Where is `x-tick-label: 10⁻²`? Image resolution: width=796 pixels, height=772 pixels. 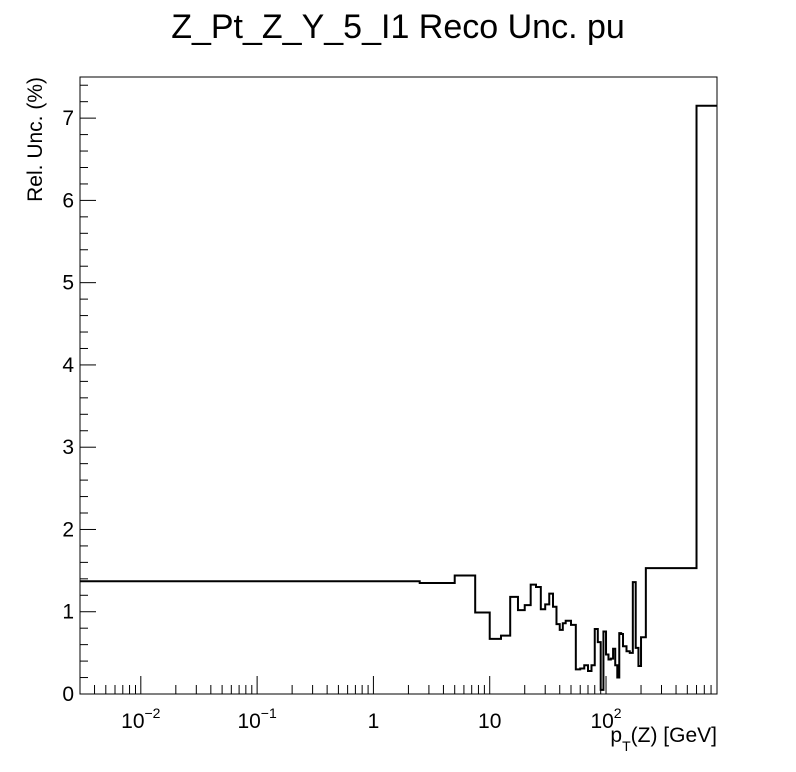 x-tick-label: 10⁻² is located at coordinates (141, 719).